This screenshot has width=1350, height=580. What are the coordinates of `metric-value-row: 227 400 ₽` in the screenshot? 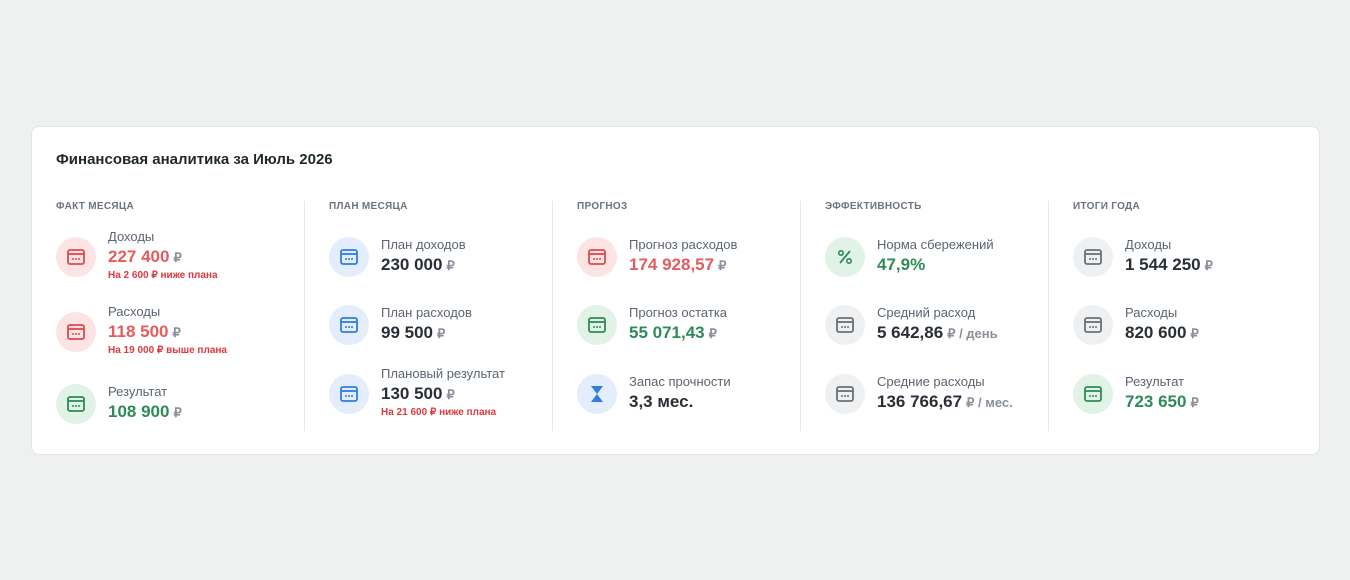 It's located at (163, 258).